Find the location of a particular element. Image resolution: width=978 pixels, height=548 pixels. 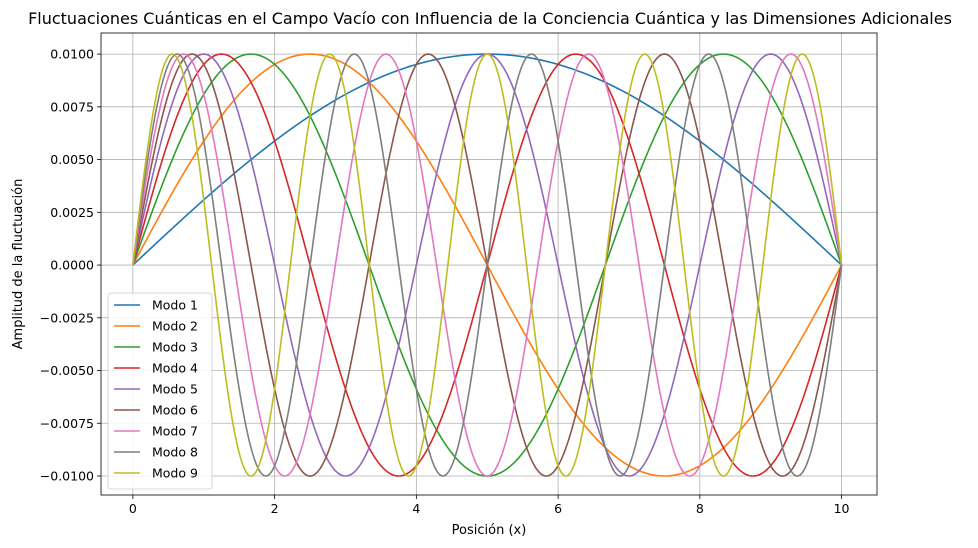

legend-label-modo-7: Modo 7 is located at coordinates (175, 431).